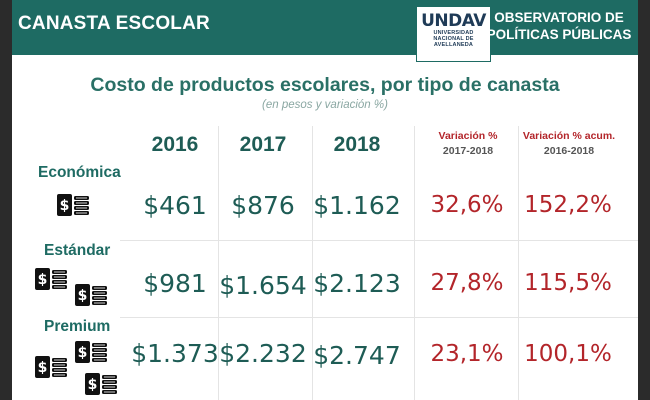 The width and height of the screenshot is (650, 400). I want to click on header-title: CANASTA ESCOLAR, so click(114, 23).